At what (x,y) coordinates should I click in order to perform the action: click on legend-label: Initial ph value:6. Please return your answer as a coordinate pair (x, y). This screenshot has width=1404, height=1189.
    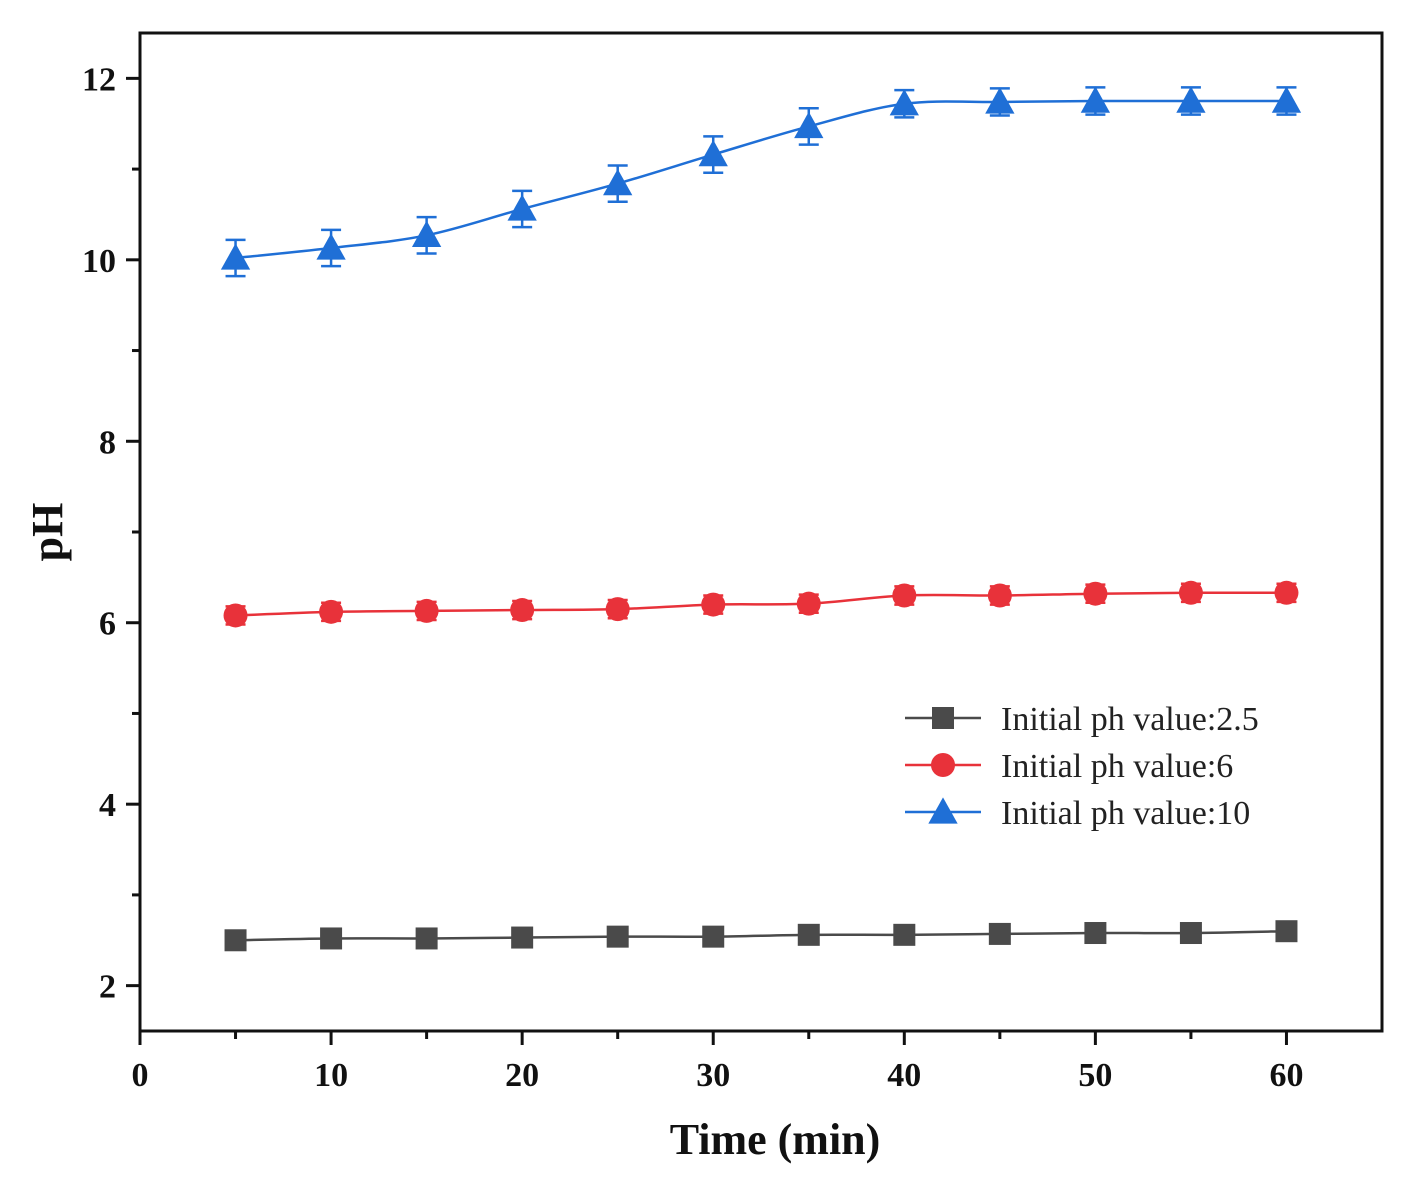
    Looking at the image, I should click on (1117, 766).